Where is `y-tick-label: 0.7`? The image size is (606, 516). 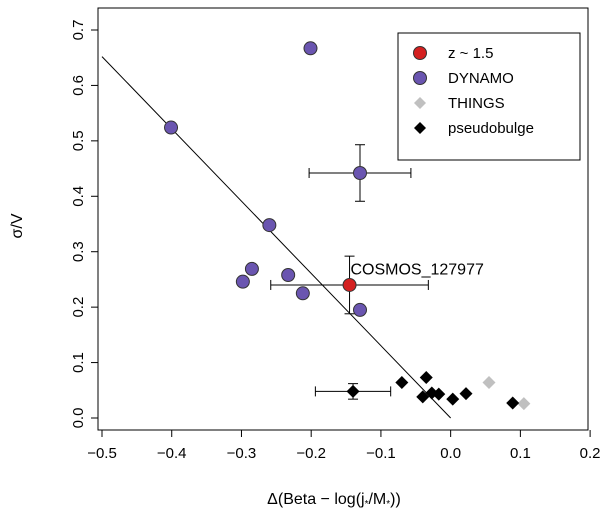 y-tick-label: 0.7 is located at coordinates (78, 30).